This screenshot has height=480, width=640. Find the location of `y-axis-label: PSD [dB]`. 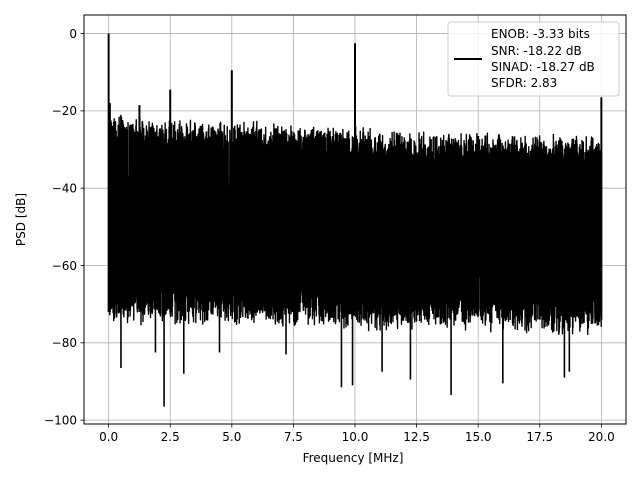

y-axis-label: PSD [dB] is located at coordinates (21, 219).